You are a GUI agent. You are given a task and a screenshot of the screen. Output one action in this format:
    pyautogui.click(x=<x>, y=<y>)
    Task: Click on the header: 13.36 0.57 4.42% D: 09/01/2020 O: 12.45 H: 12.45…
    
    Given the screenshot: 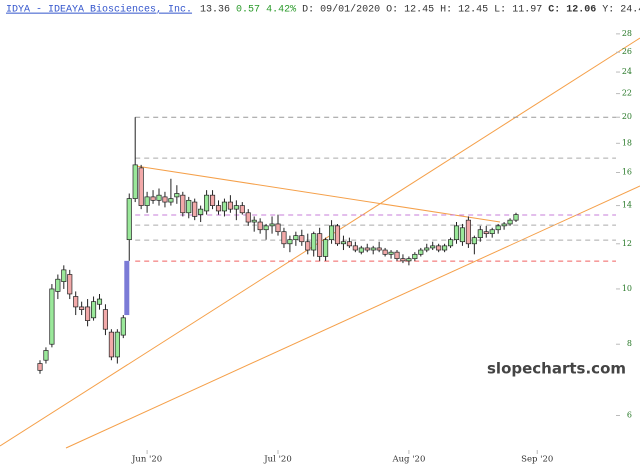 What is the action you would take?
    pyautogui.click(x=420, y=10)
    